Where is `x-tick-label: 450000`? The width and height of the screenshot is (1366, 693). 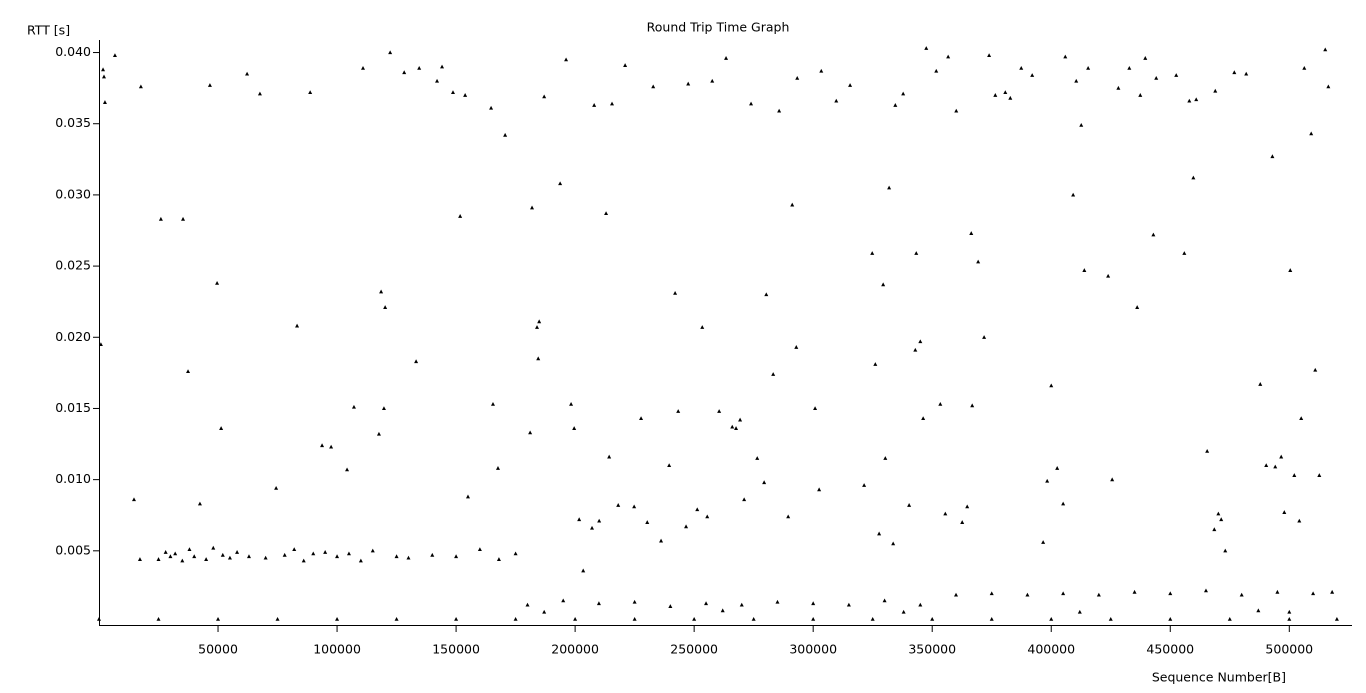
x-tick-label: 450000 is located at coordinates (1170, 649).